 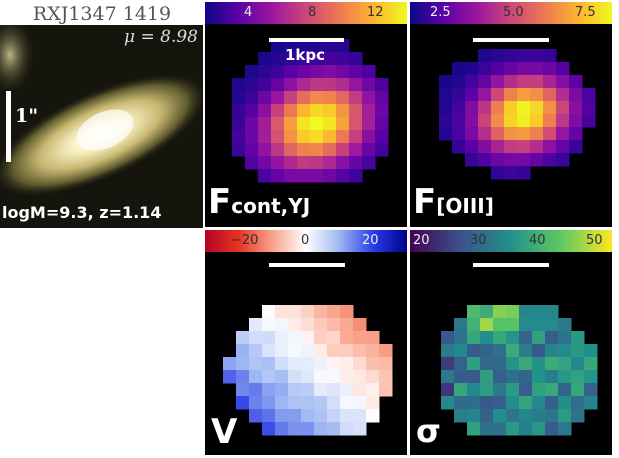 I want to click on colorbar-tick: 12, so click(x=375, y=12).